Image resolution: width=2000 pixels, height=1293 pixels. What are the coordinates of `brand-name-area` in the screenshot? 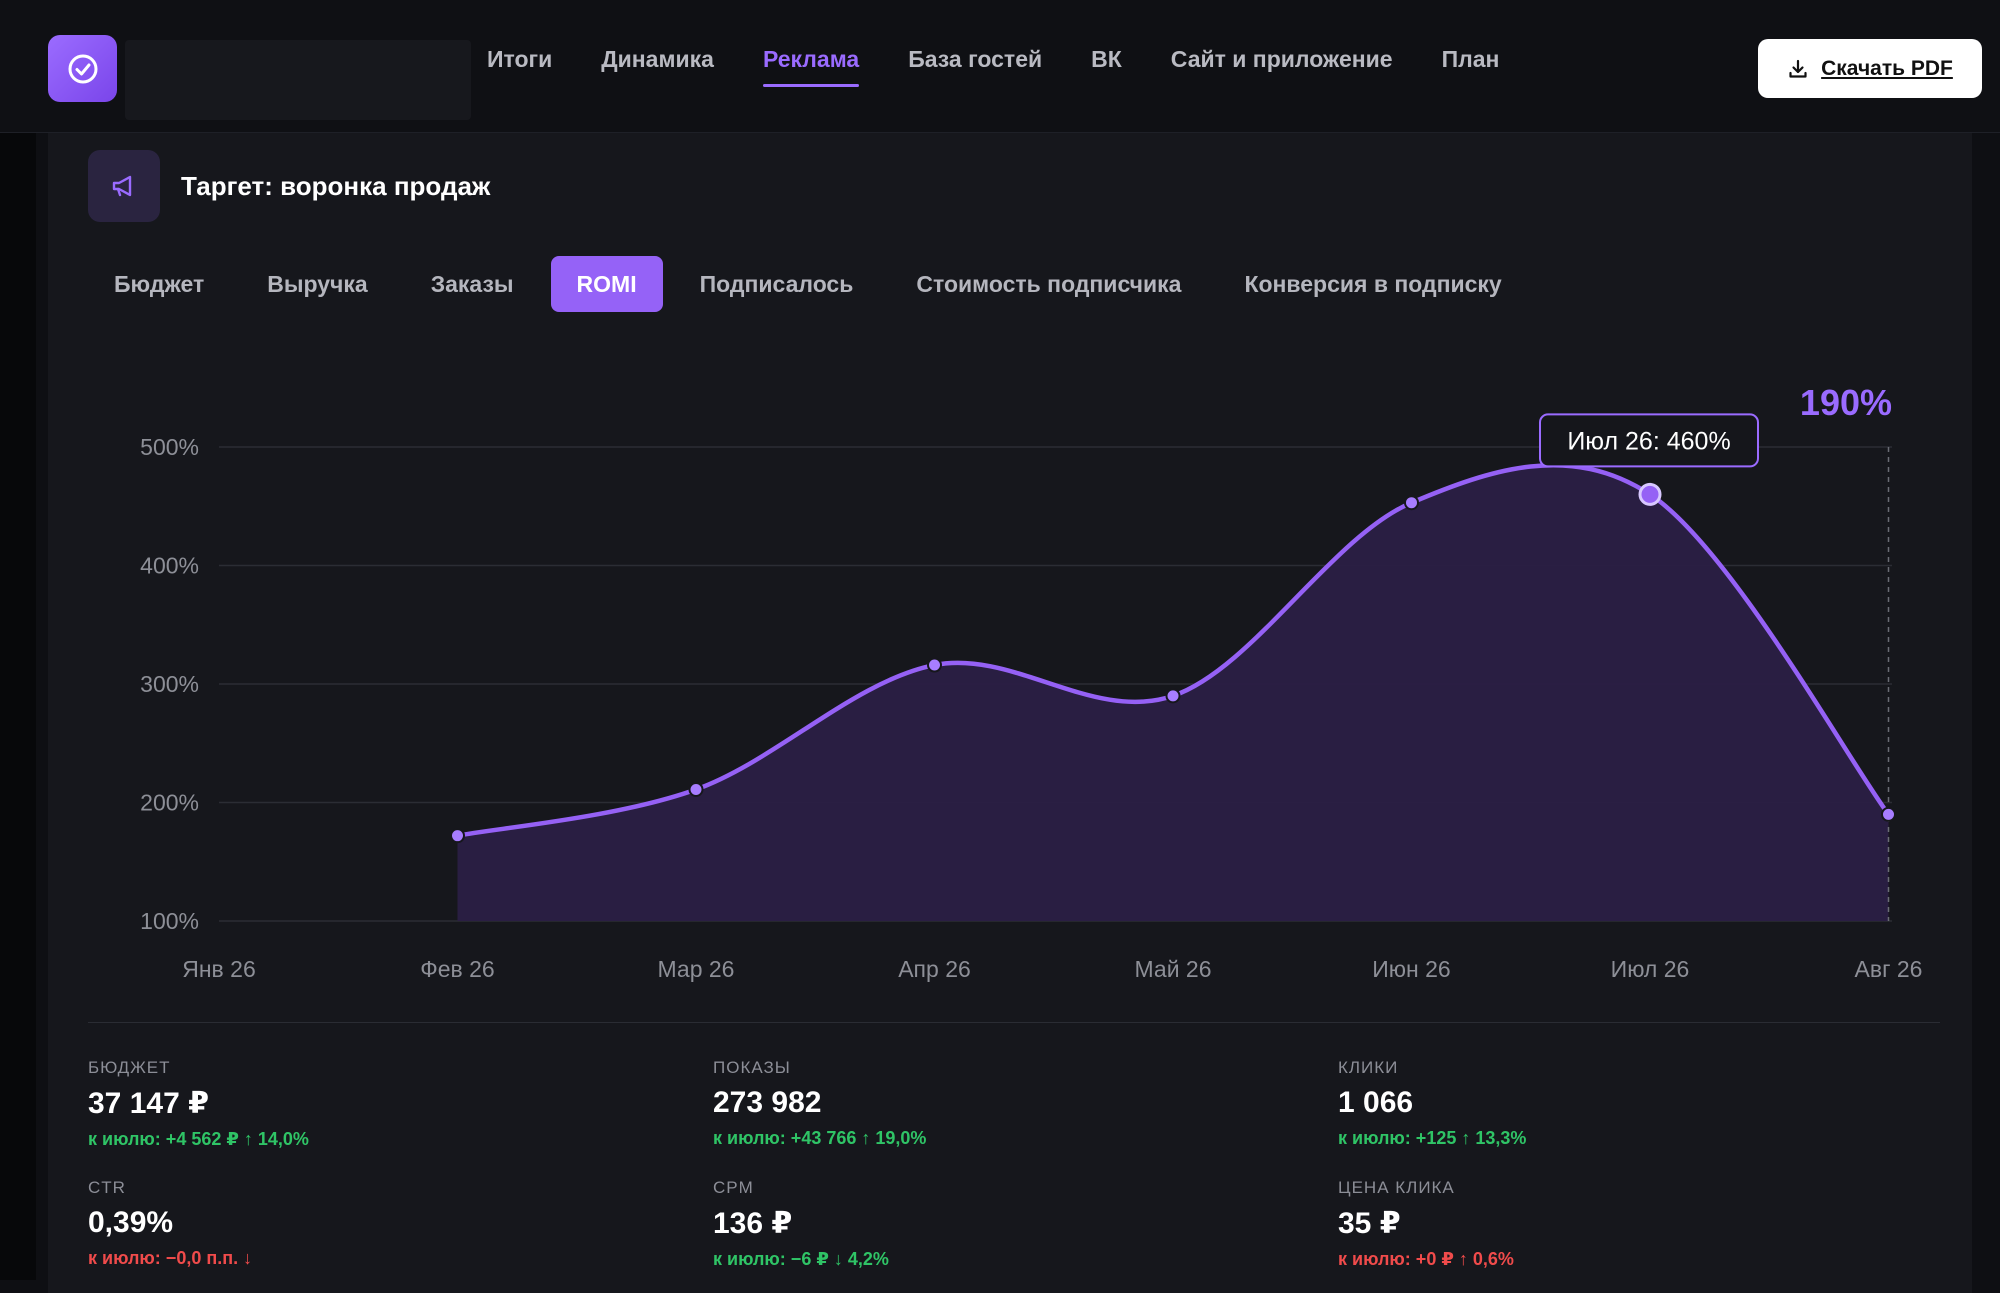 It's located at (298, 80).